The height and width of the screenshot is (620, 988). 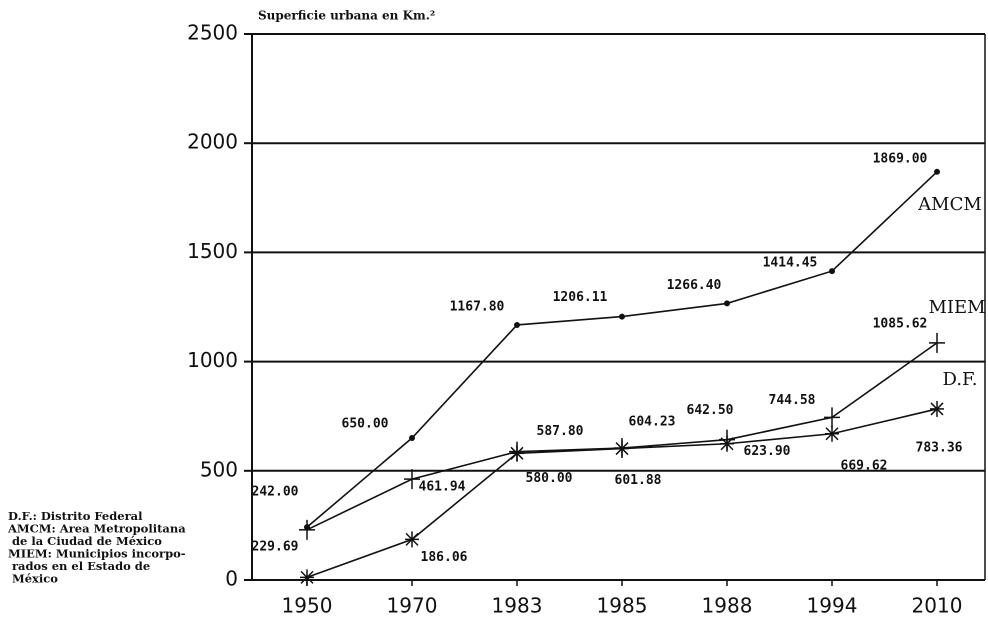 I want to click on x-tick-label: 1985, so click(x=622, y=606).